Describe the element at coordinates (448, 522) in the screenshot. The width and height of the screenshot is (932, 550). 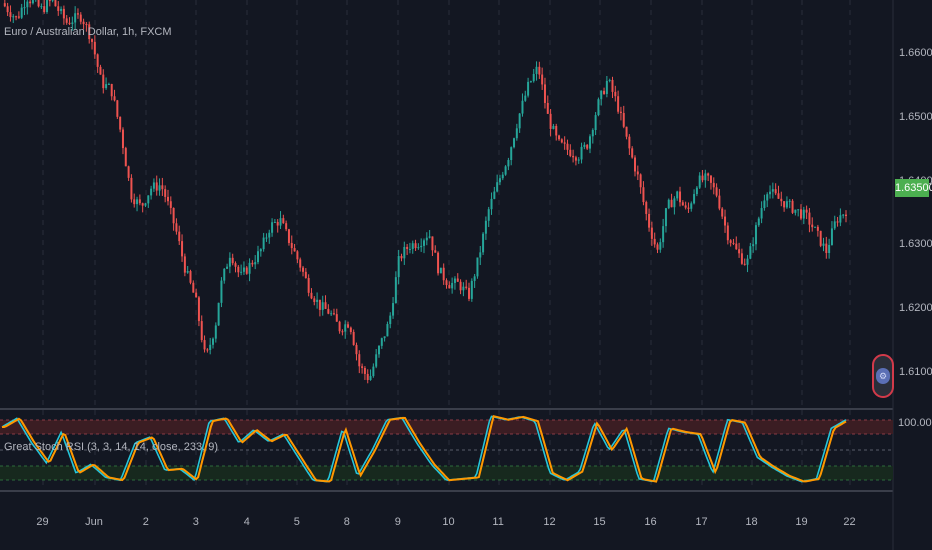
I see `time-tick-label: 10` at that location.